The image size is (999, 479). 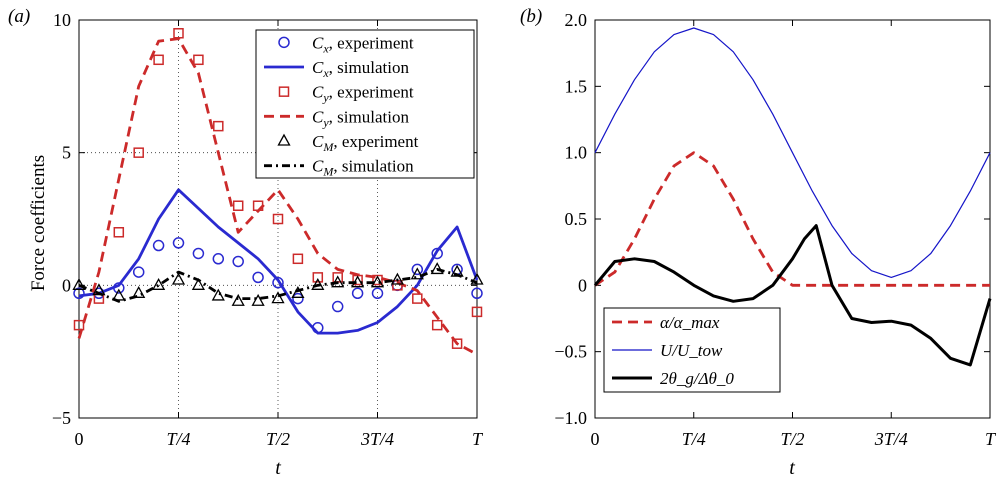 What do you see at coordinates (576, 20) in the screenshot?
I see `y-tick-label: 2.0` at bounding box center [576, 20].